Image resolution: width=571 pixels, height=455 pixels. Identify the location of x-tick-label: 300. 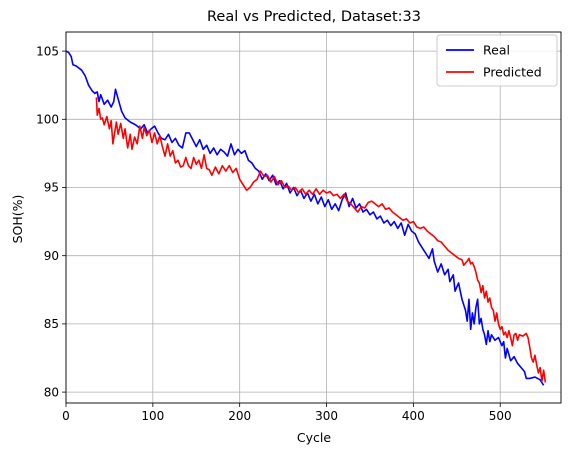
(326, 416).